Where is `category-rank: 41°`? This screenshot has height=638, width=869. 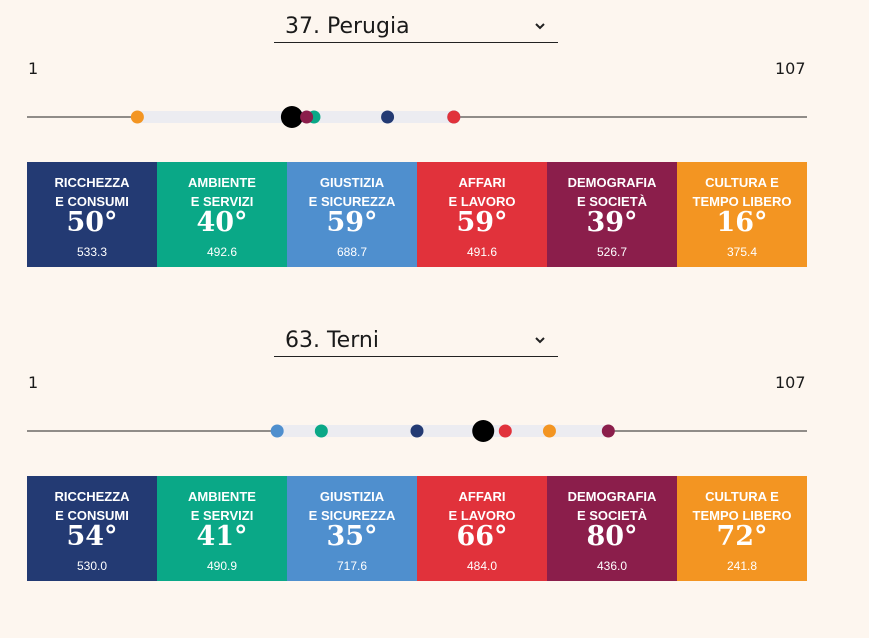
category-rank: 41° is located at coordinates (222, 536).